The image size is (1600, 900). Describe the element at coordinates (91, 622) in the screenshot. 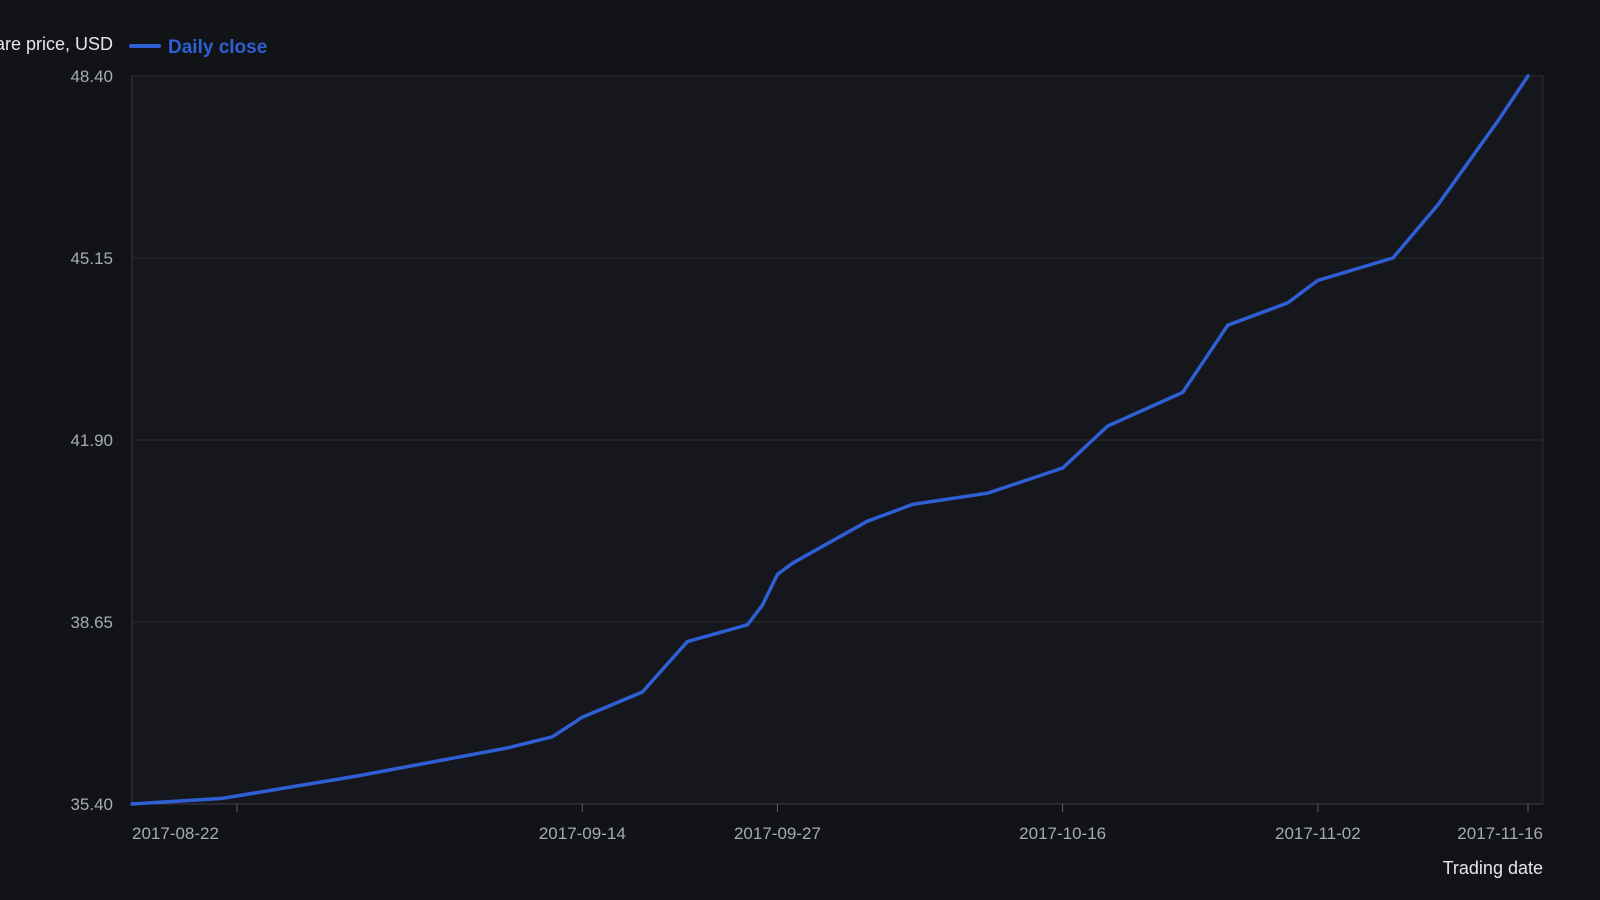

I see `y-tick-label: 38.65` at that location.